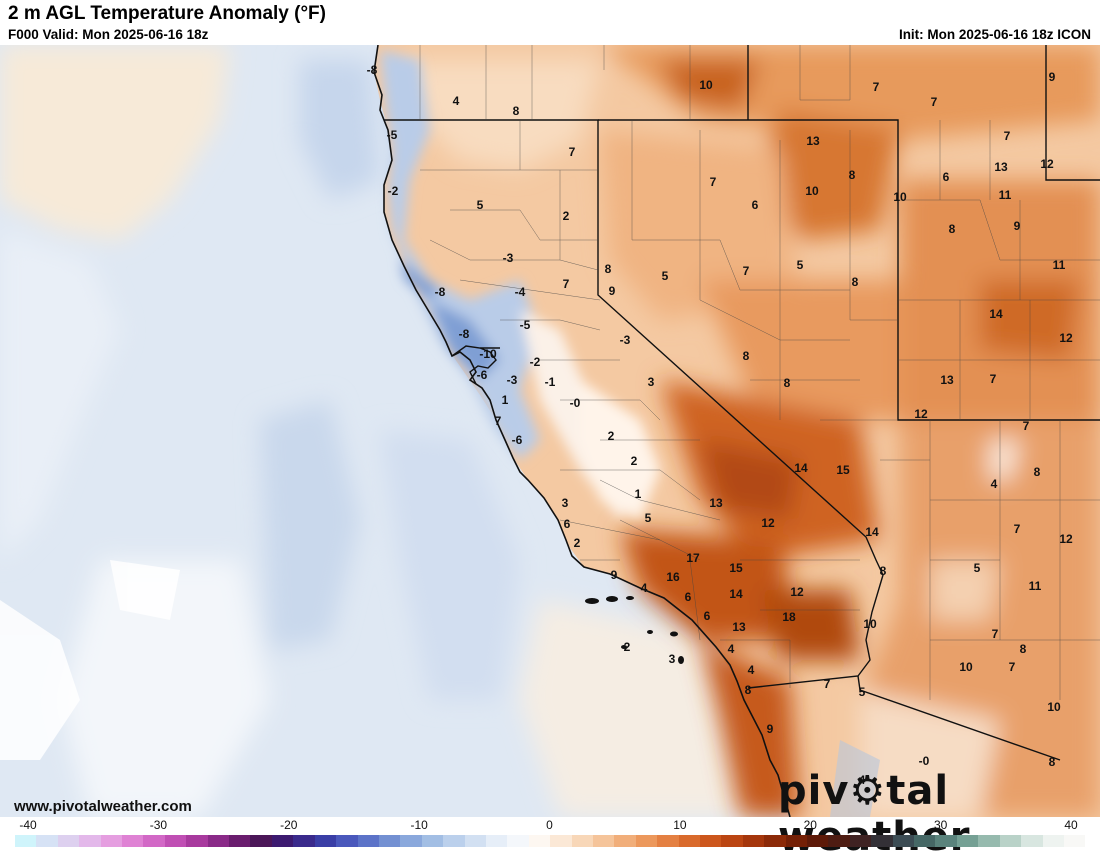  What do you see at coordinates (814, 791) in the screenshot?
I see `brand-text-left: piv` at bounding box center [814, 791].